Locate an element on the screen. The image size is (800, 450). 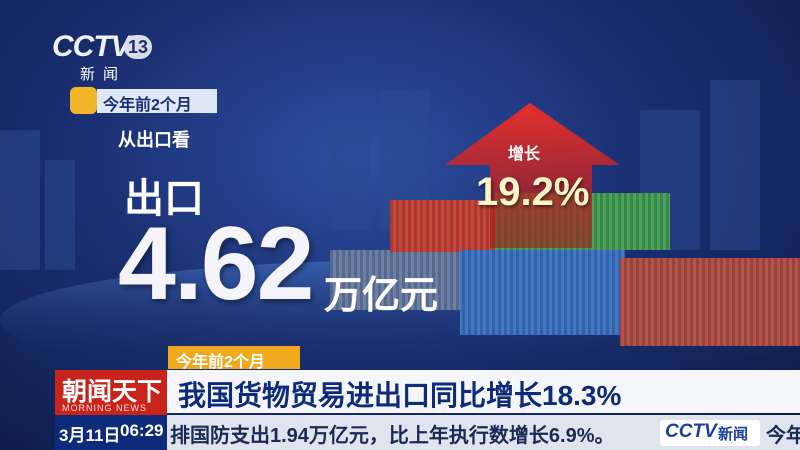
program: 朝闻天下 is located at coordinates (112, 392).